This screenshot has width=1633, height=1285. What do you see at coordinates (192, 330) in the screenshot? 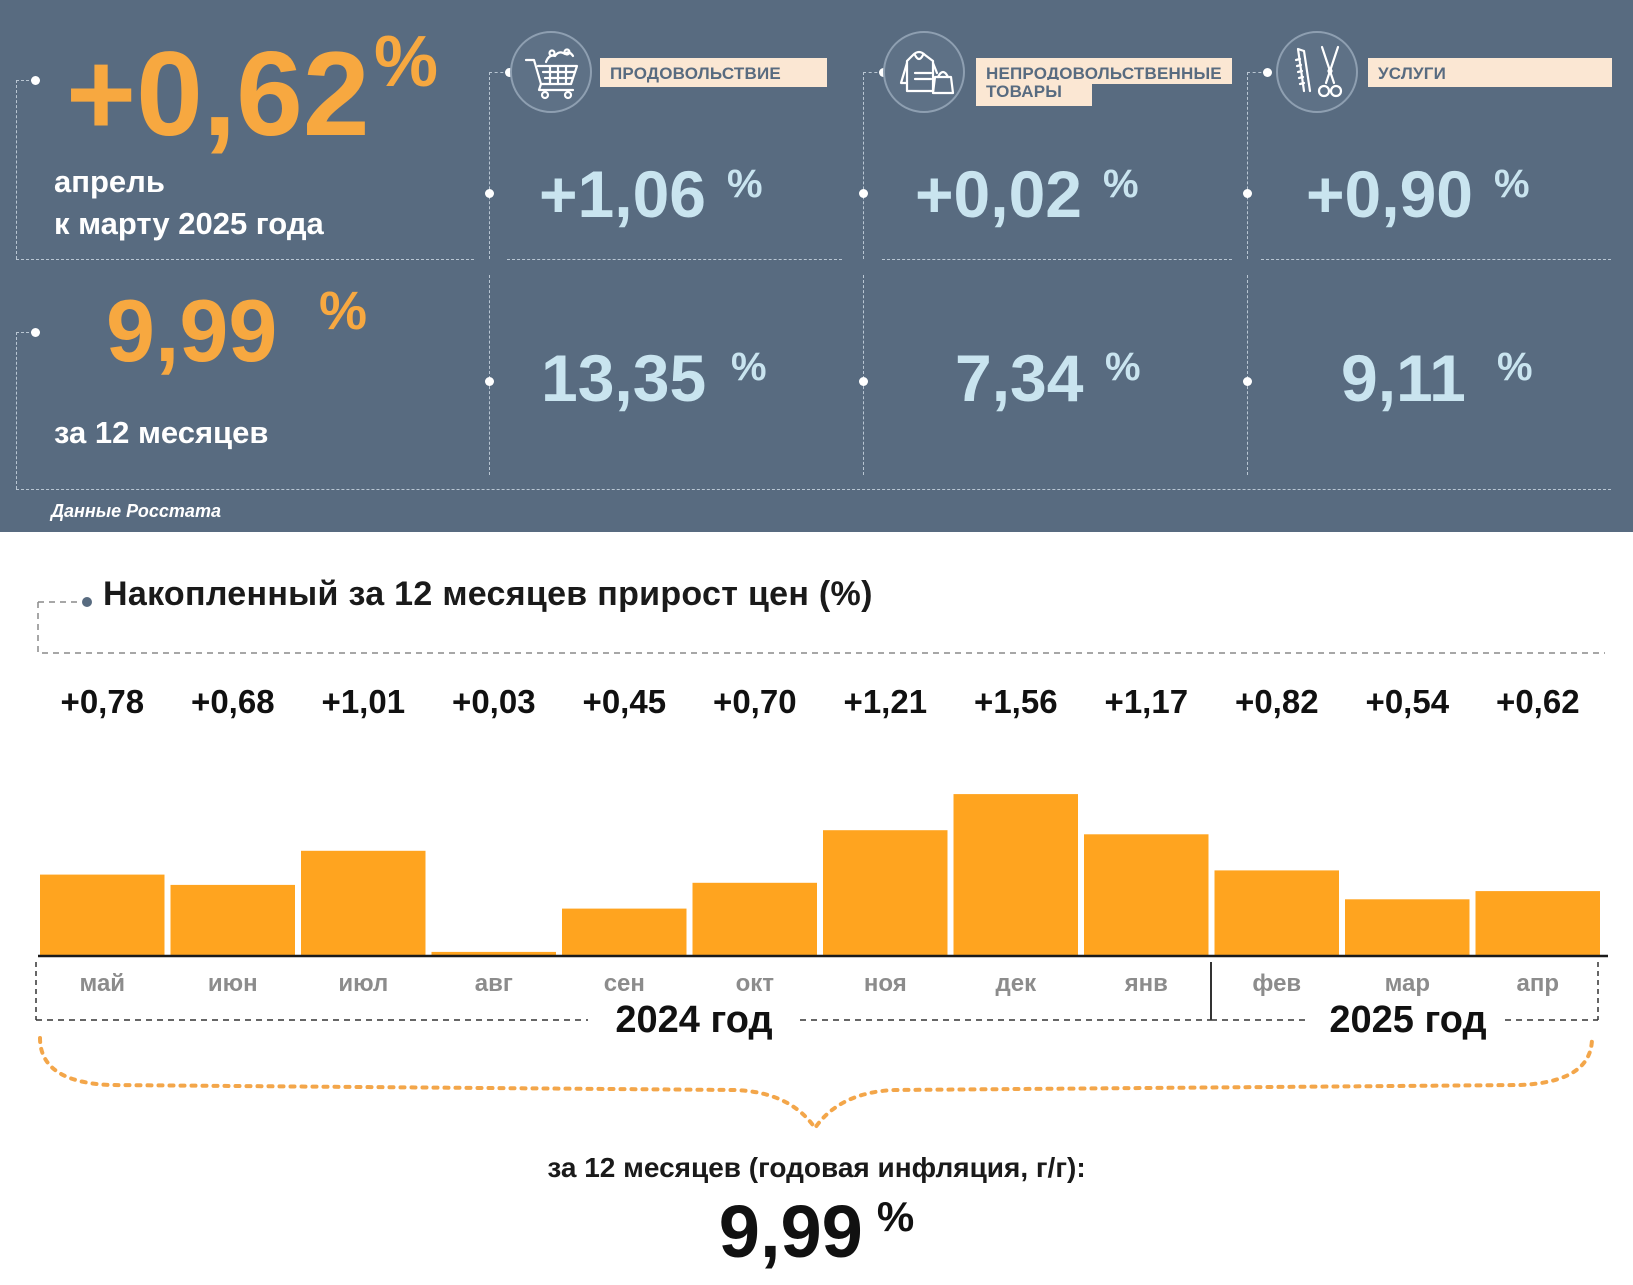
I see `annual-inflation-value: 9,99` at bounding box center [192, 330].